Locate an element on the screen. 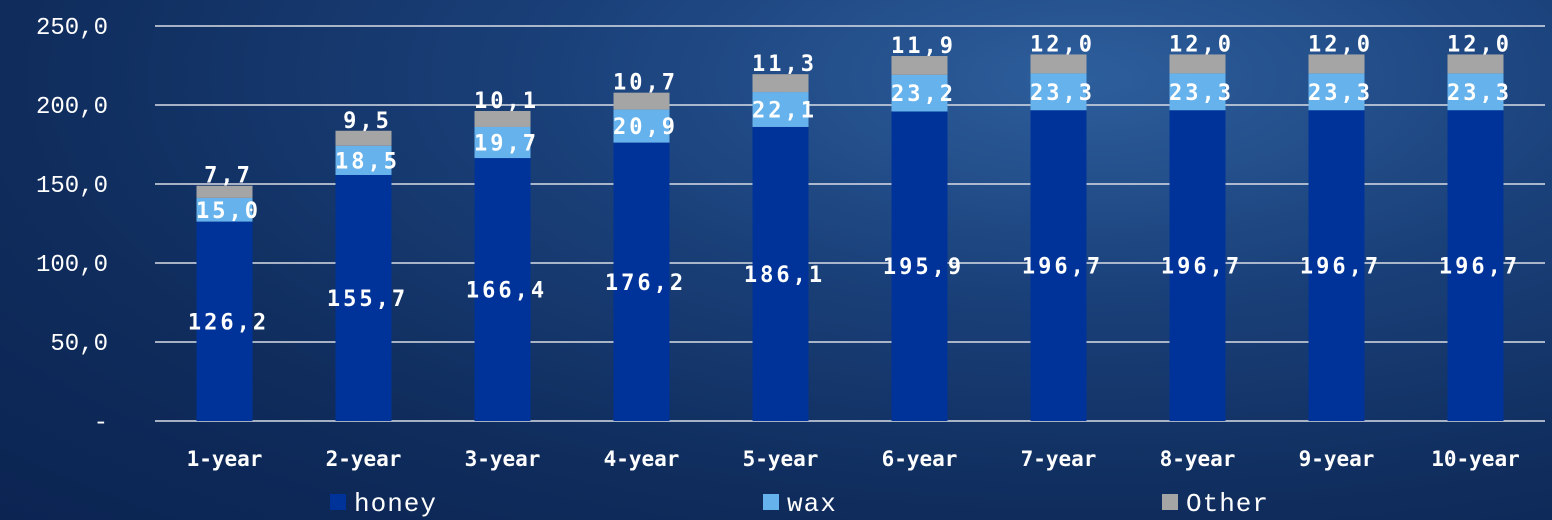 The image size is (1552, 520). bar-wax-7-year is located at coordinates (1058, 92).